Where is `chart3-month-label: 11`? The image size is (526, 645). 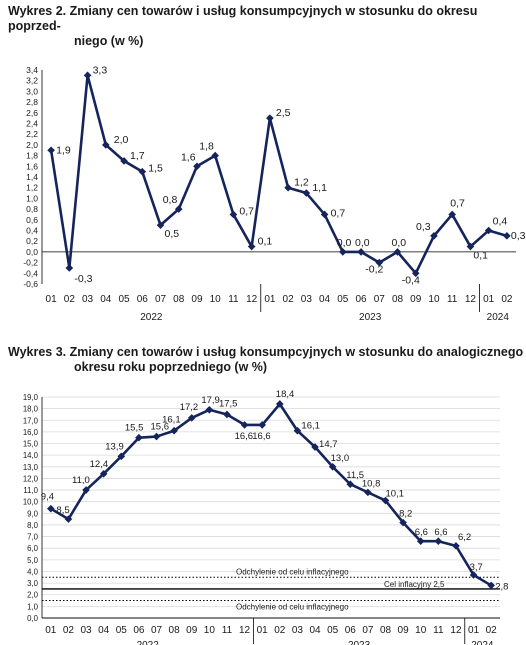
chart3-month-label: 11 is located at coordinates (227, 630).